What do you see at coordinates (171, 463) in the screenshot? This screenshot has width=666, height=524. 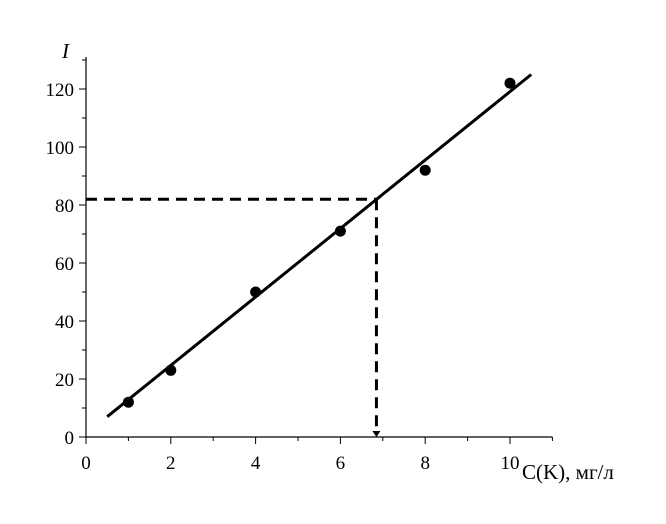 I see `x-tick-label: 2` at bounding box center [171, 463].